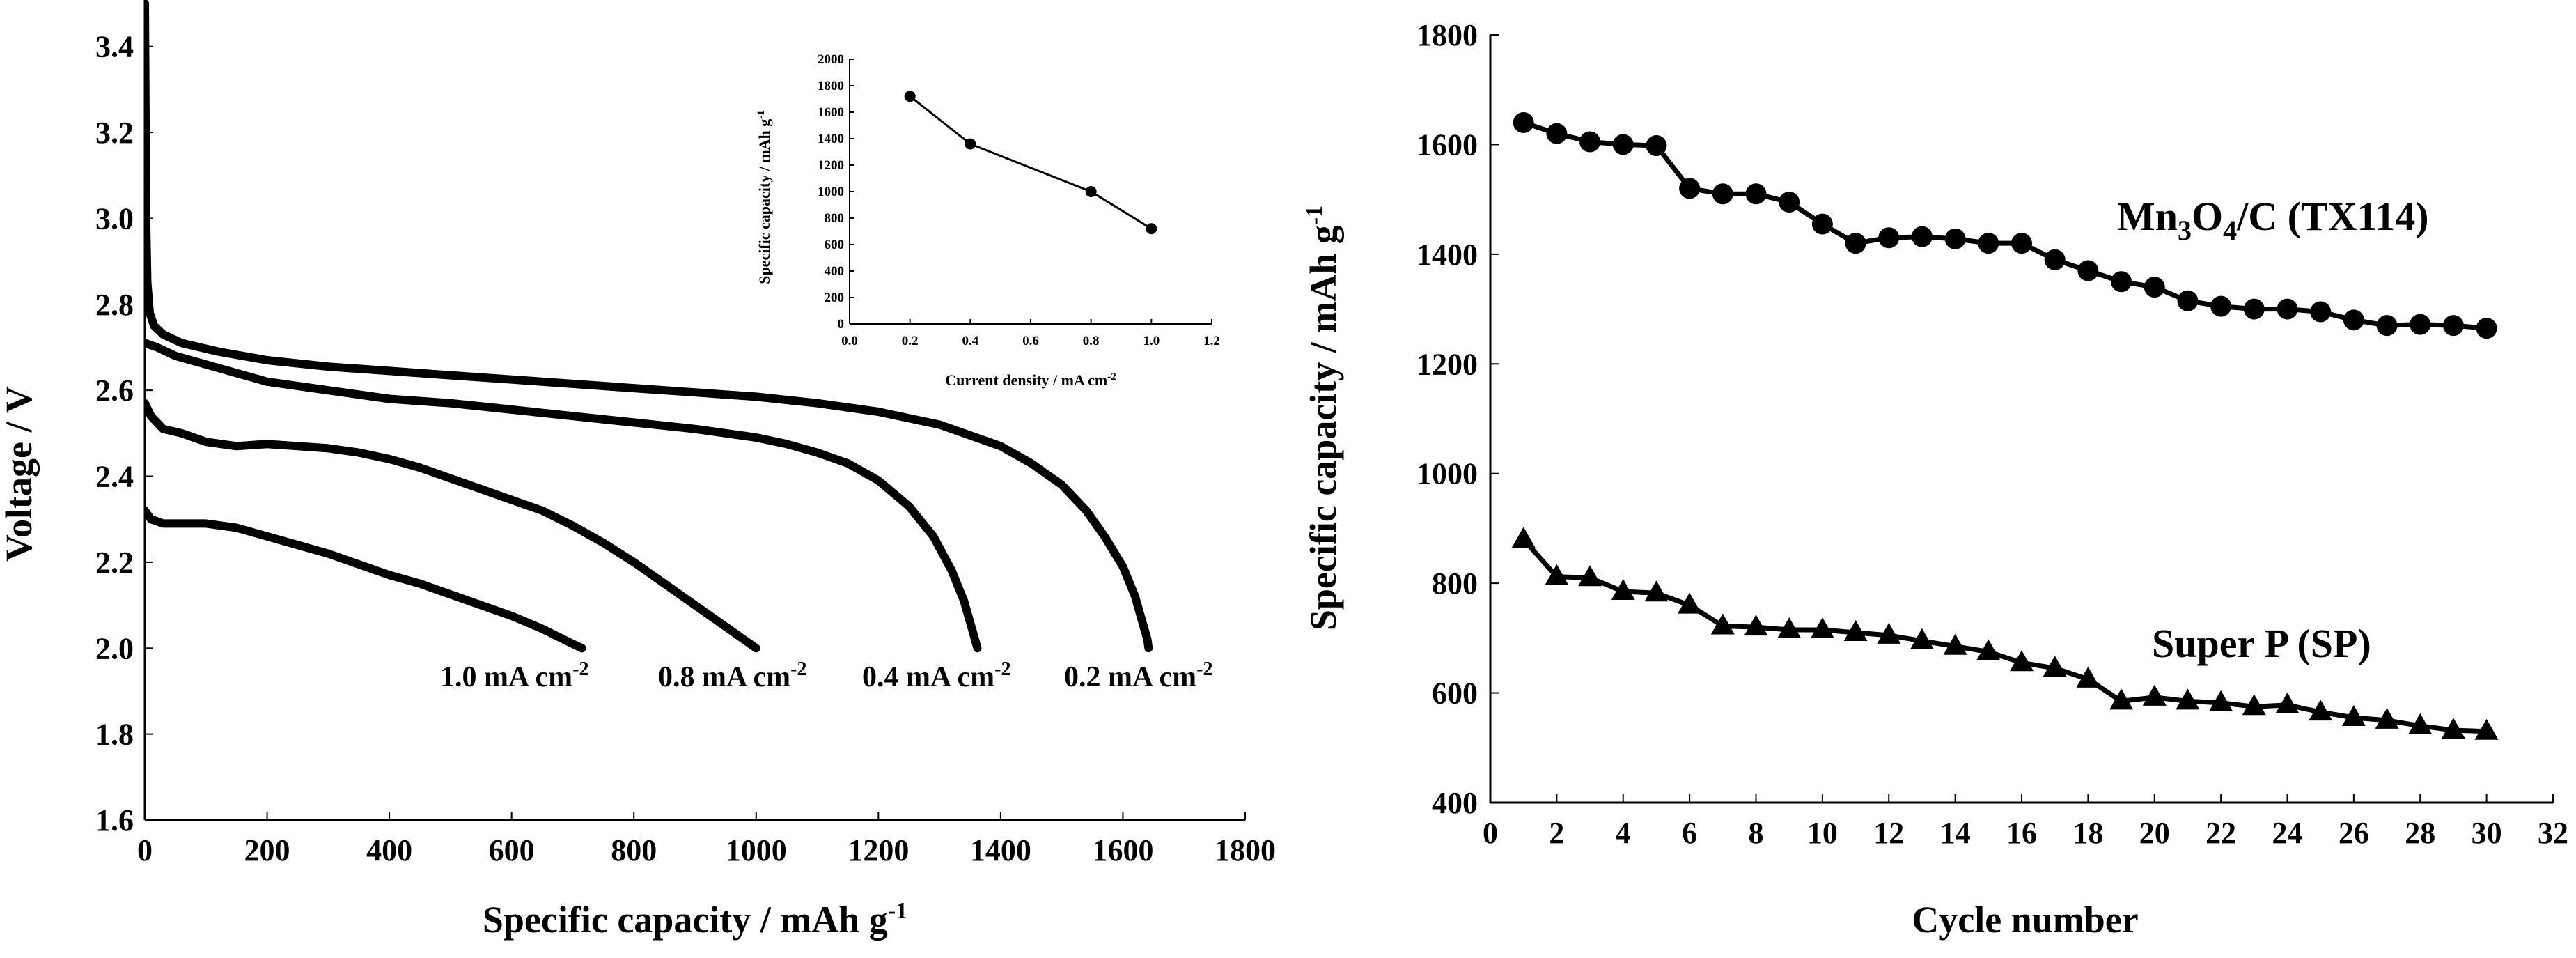 This screenshot has height=958, width=2576. Describe the element at coordinates (1447, 35) in the screenshot. I see `right-y-tick-label: 1800` at that location.